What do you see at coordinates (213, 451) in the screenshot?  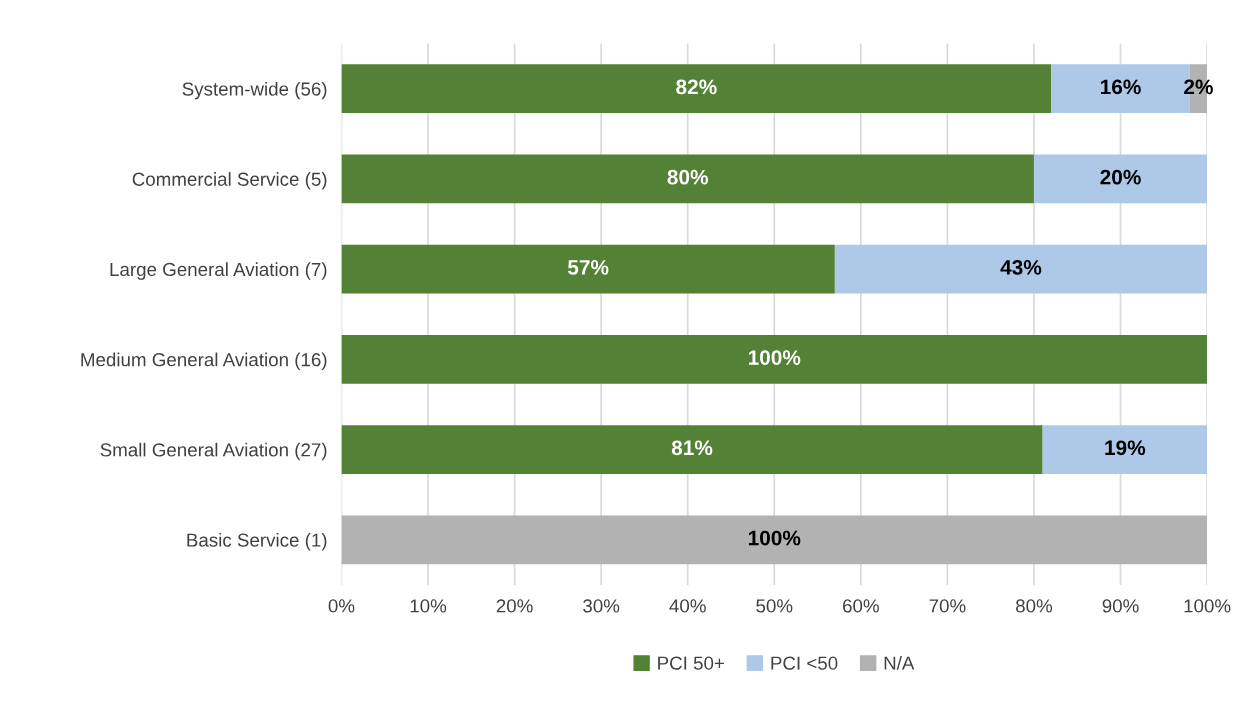 I see `y-tick-label: Small General Aviation (27)` at bounding box center [213, 451].